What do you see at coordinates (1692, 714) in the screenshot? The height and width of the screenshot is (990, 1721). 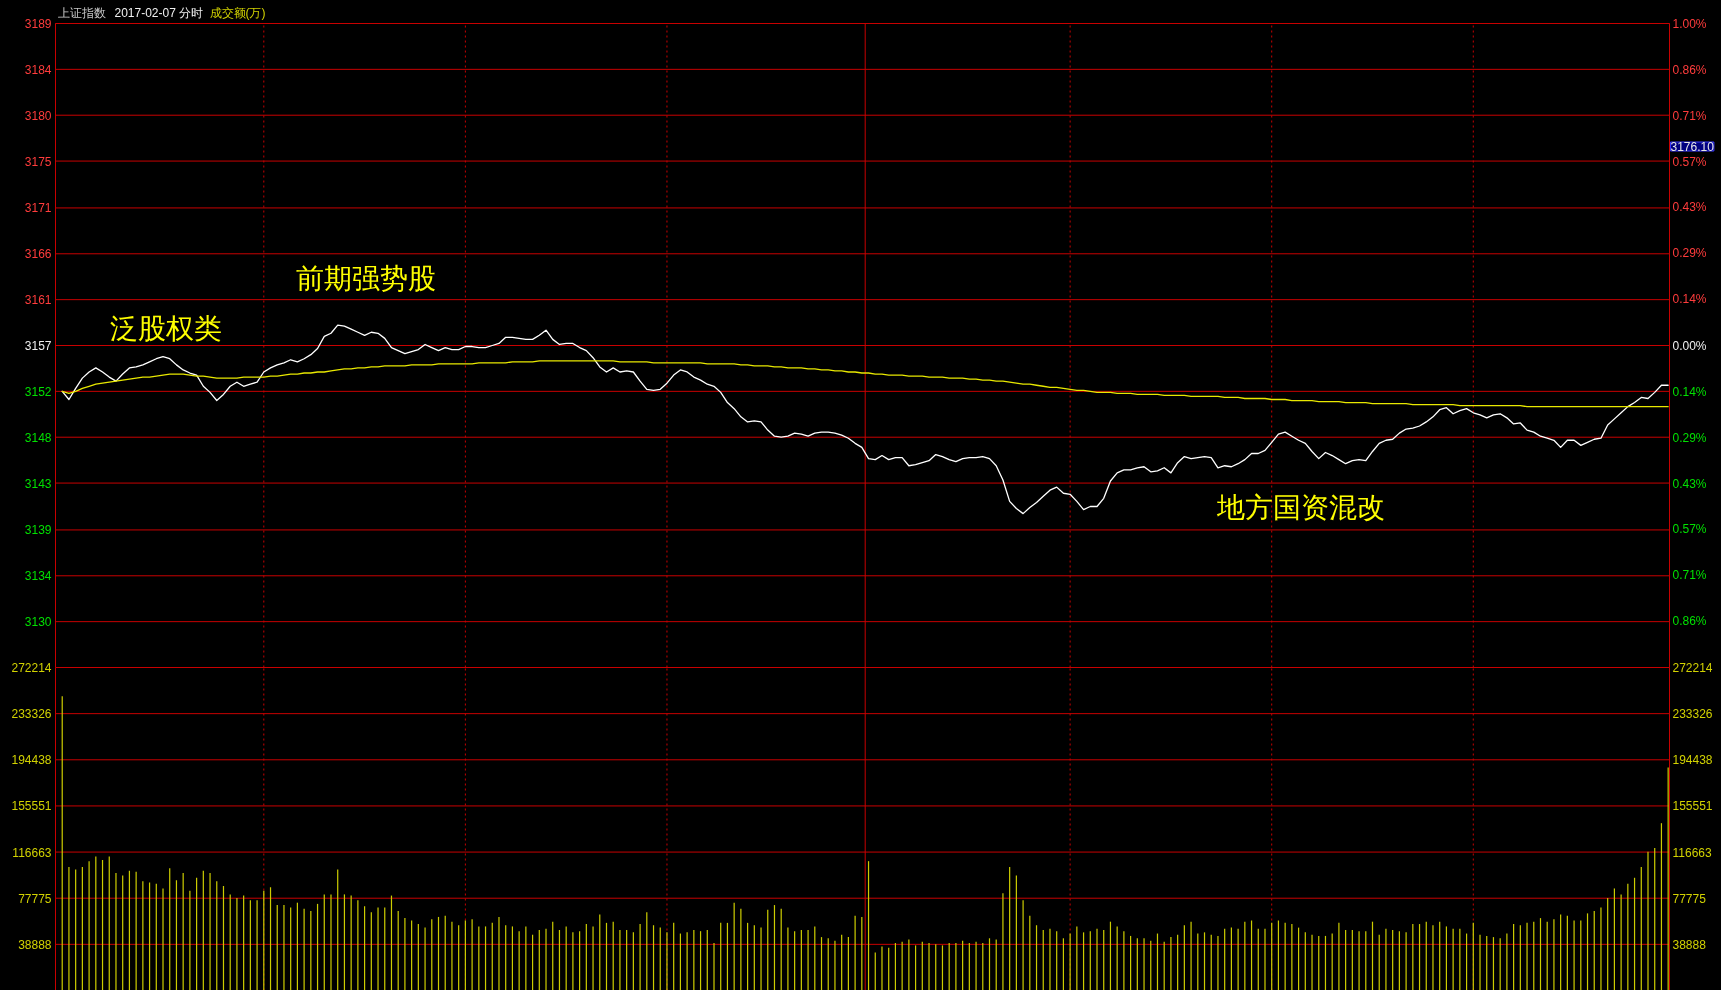 I see `y2-tick-label: 233326` at bounding box center [1692, 714].